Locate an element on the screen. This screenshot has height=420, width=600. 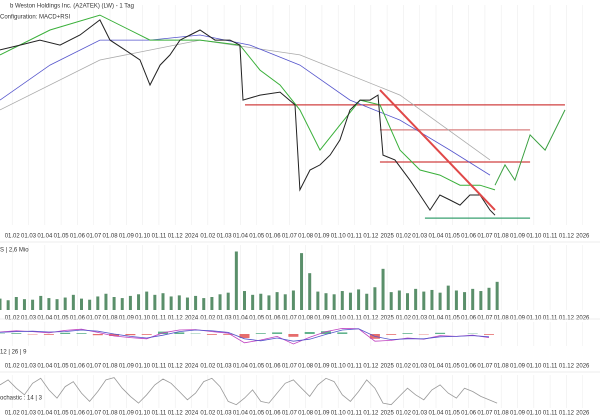
panel-label: S | 2,6 Mio is located at coordinates (14, 251).